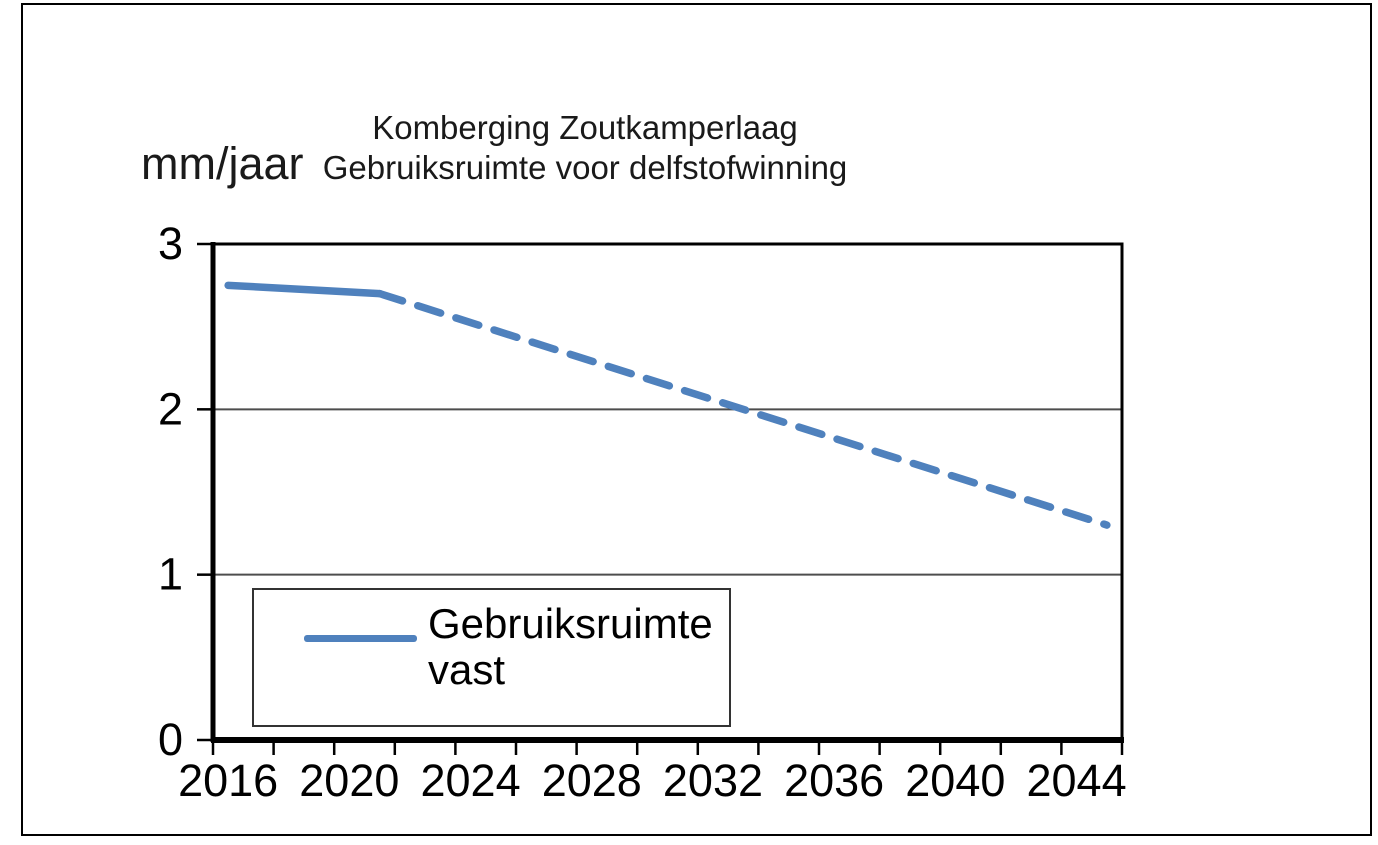 This screenshot has height=845, width=1378. What do you see at coordinates (585, 127) in the screenshot?
I see `chart-title-line1: Komberging Zoutkamperlaag` at bounding box center [585, 127].